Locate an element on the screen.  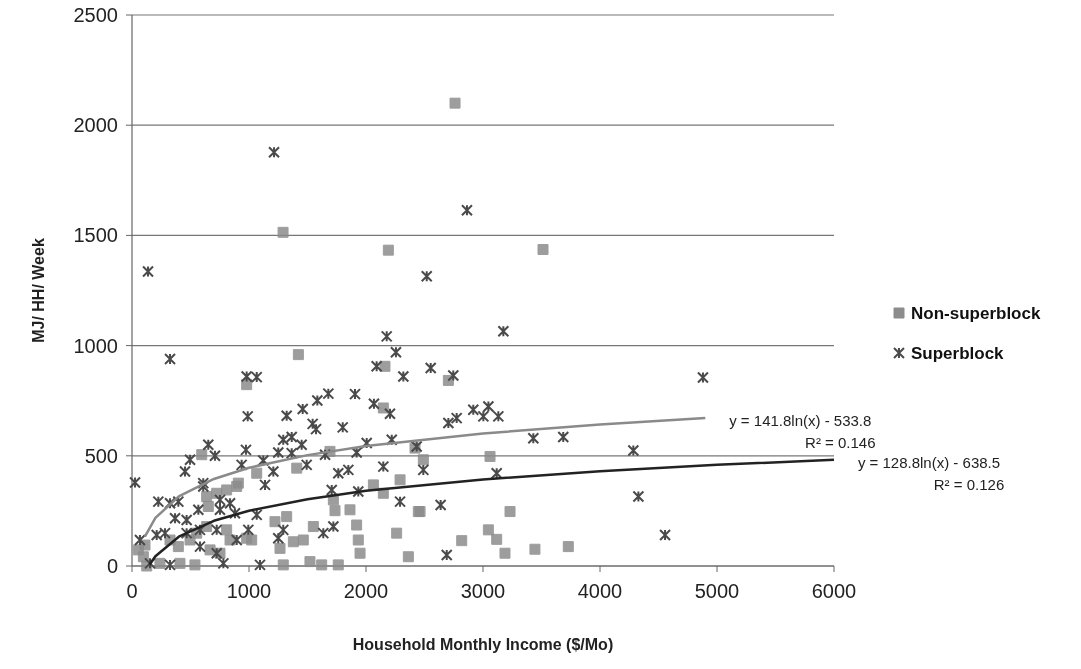
y-axis-title: MJ/ HH/ Week is located at coordinates (38, 290).